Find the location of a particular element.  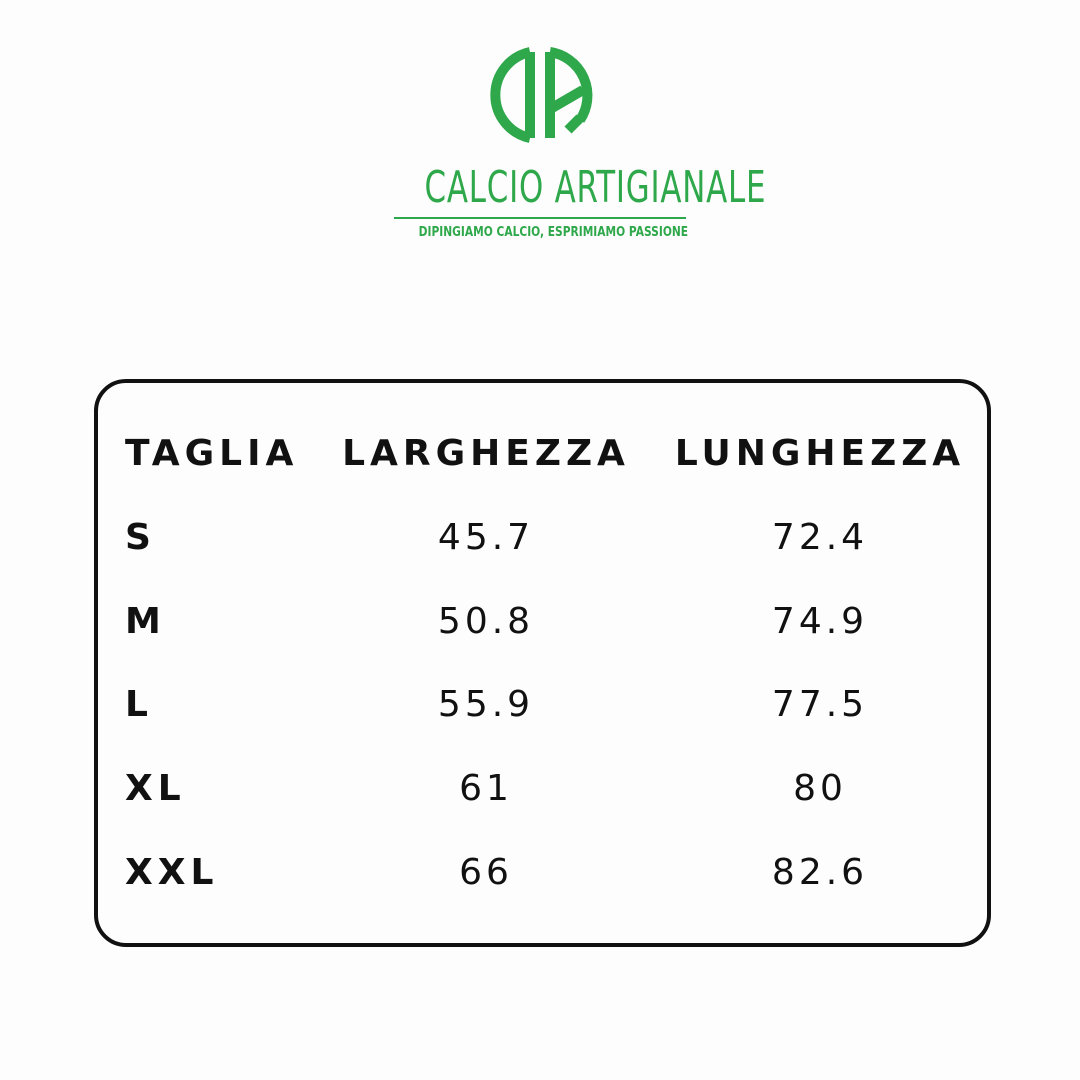

width-value: 61 is located at coordinates (486, 788).